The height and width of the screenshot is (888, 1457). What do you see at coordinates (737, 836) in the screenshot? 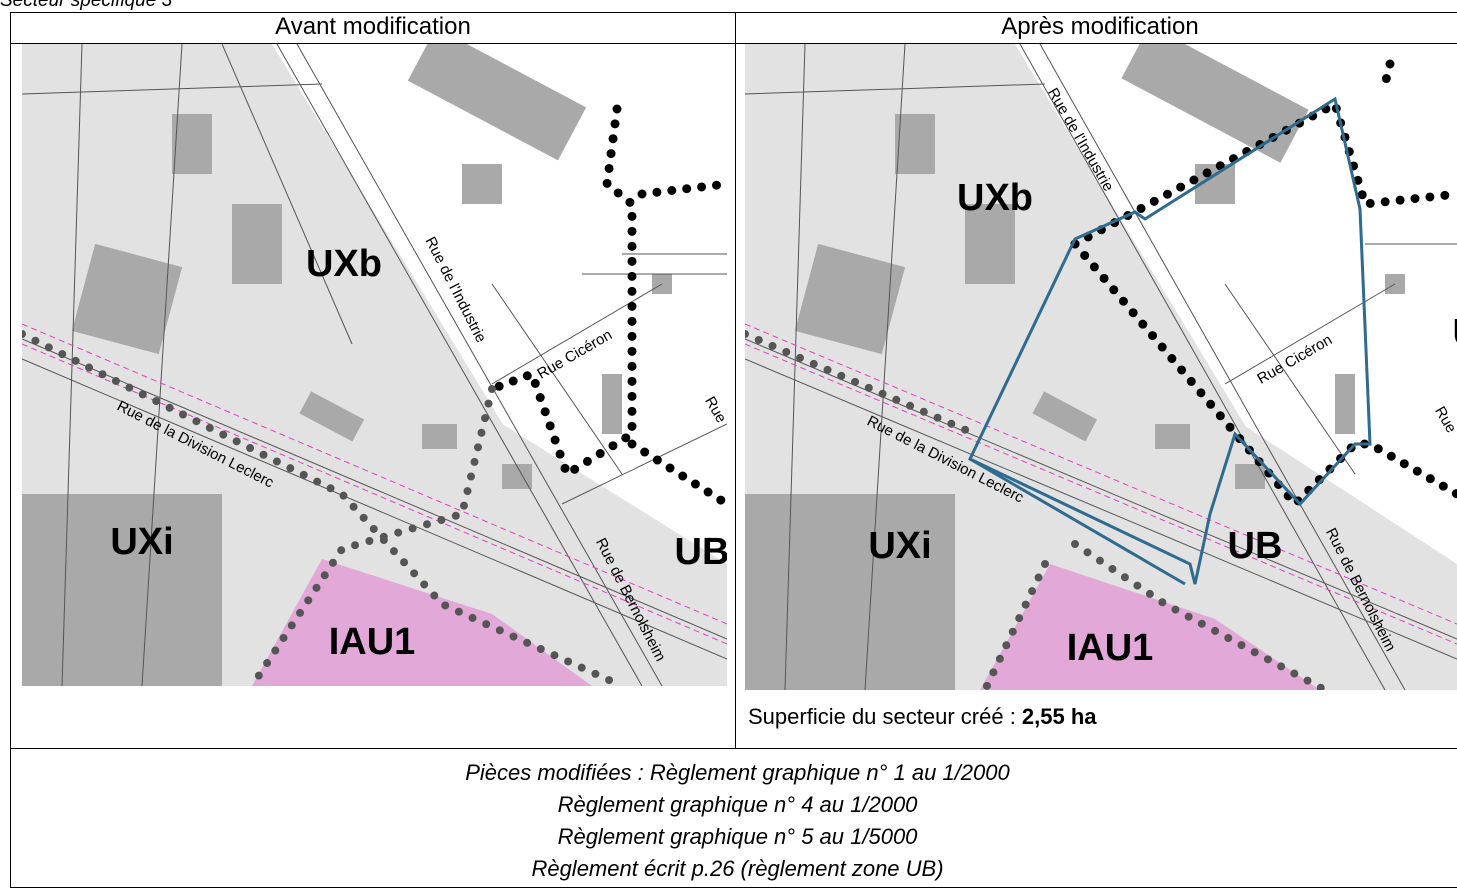
I see `footer-line: Règlement graphique n° 5 au 1/5000` at bounding box center [737, 836].